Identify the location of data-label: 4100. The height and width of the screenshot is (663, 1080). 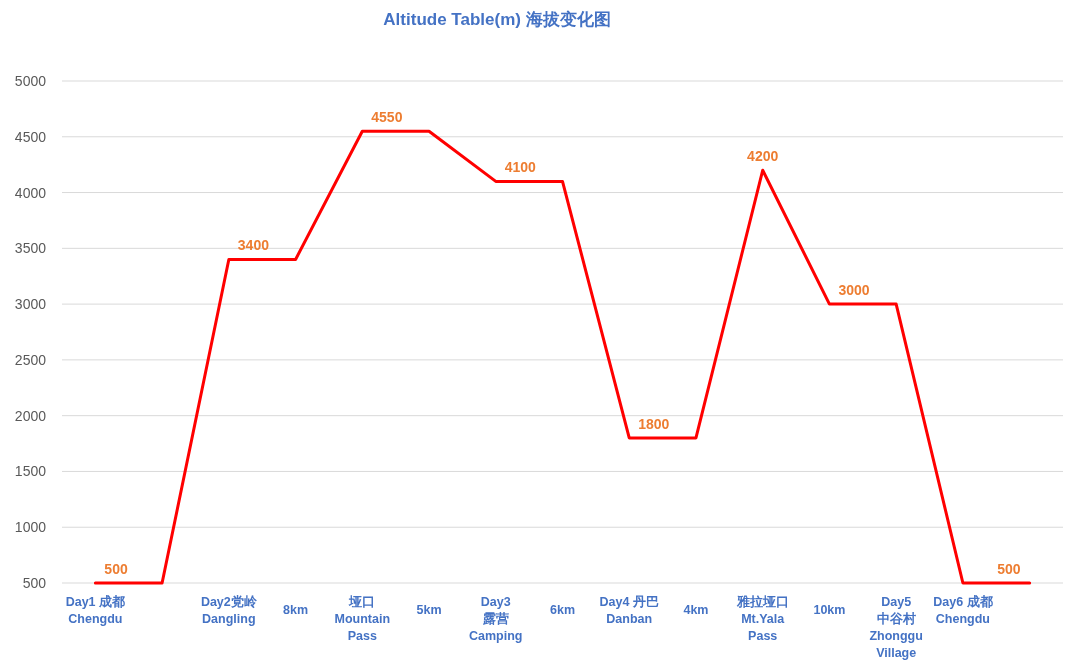
(520, 167).